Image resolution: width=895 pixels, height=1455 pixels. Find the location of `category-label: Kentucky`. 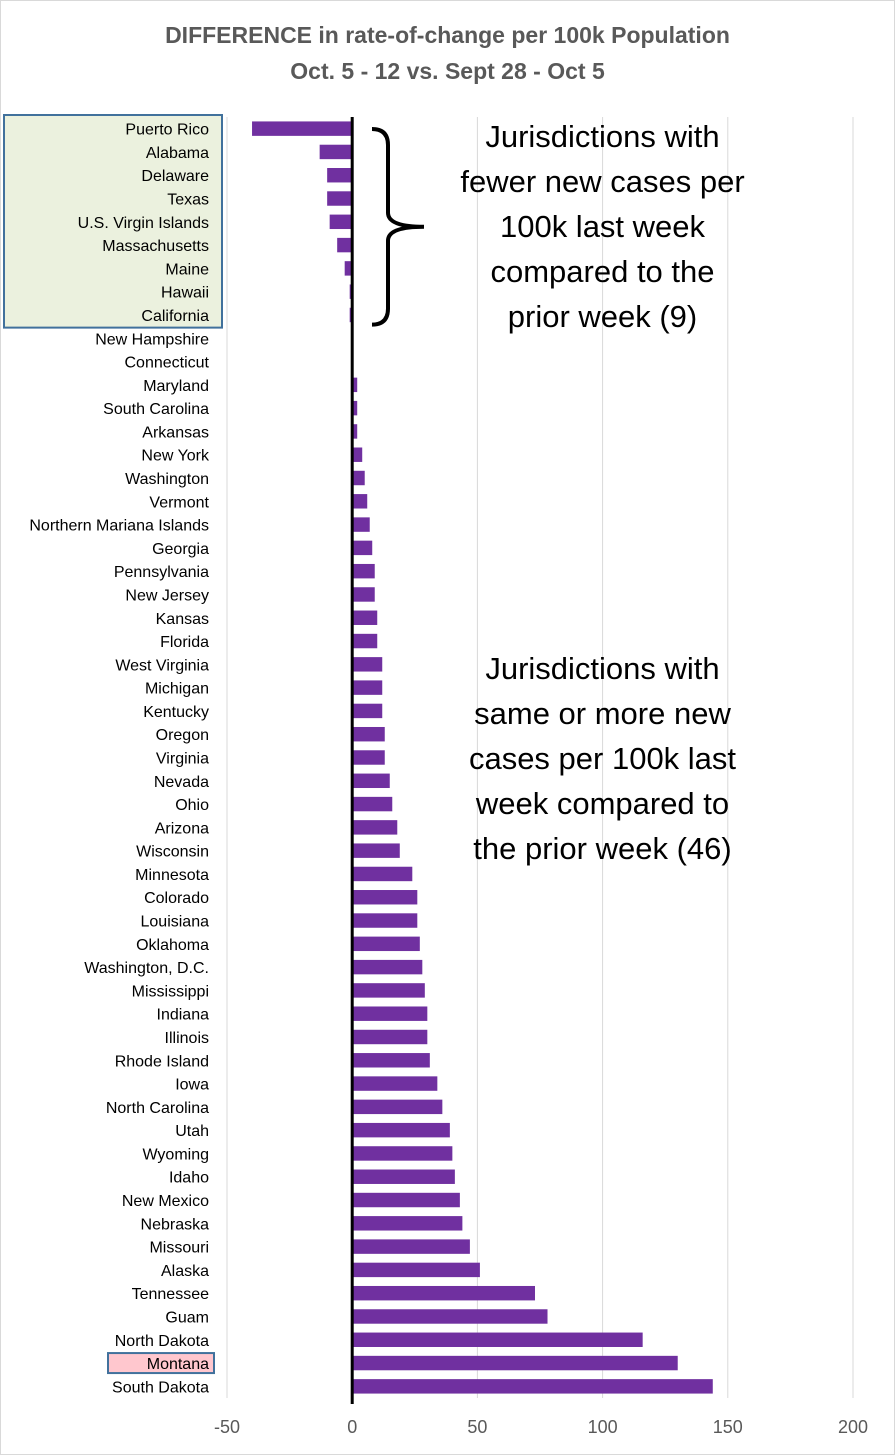

category-label: Kentucky is located at coordinates (176, 712).